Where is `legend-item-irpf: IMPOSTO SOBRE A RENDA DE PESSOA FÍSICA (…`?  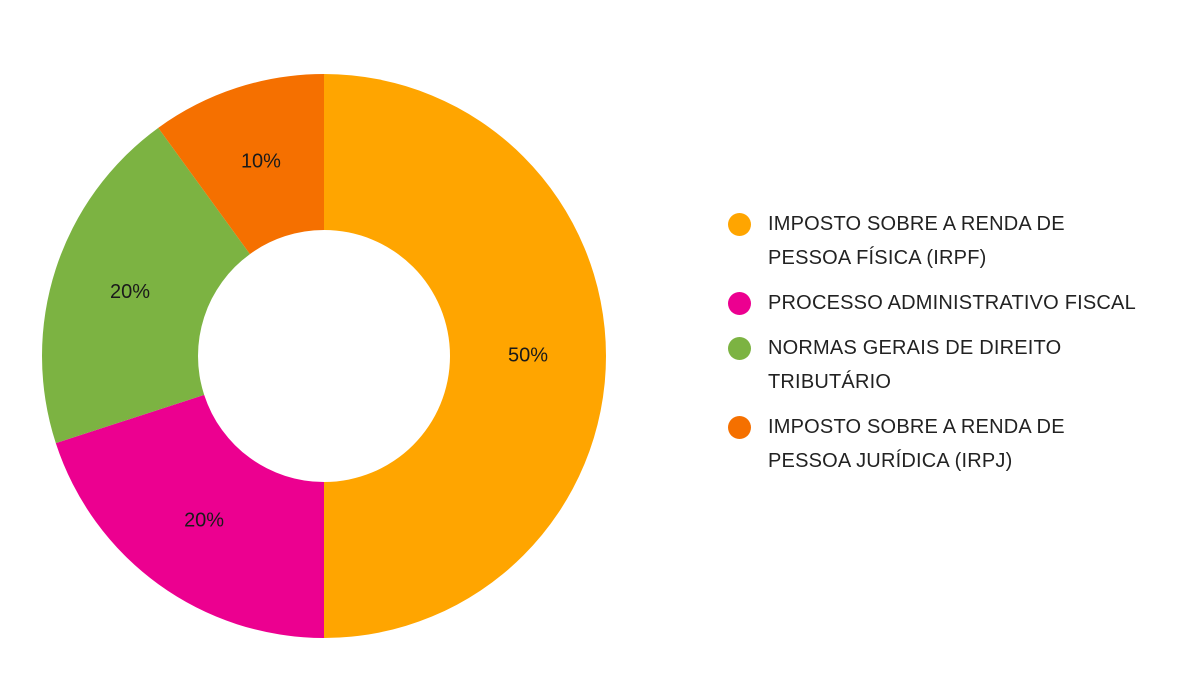
legend-item-irpf: IMPOSTO SOBRE A RENDA DE PESSOA FÍSICA (… is located at coordinates (948, 241).